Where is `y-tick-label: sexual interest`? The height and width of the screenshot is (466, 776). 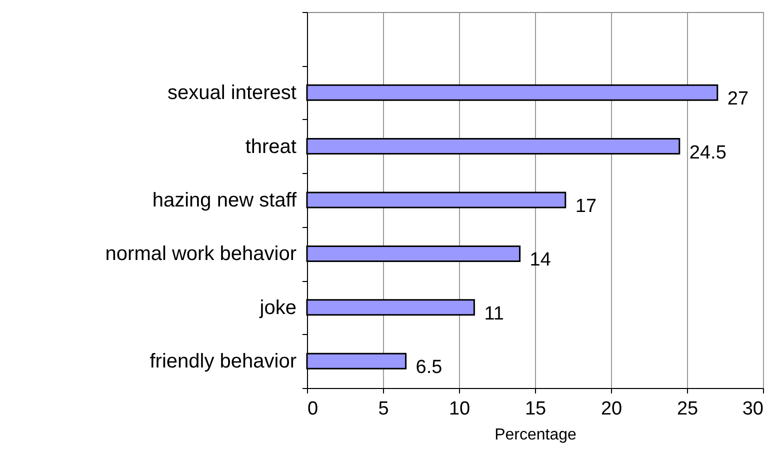 y-tick-label: sexual interest is located at coordinates (232, 93).